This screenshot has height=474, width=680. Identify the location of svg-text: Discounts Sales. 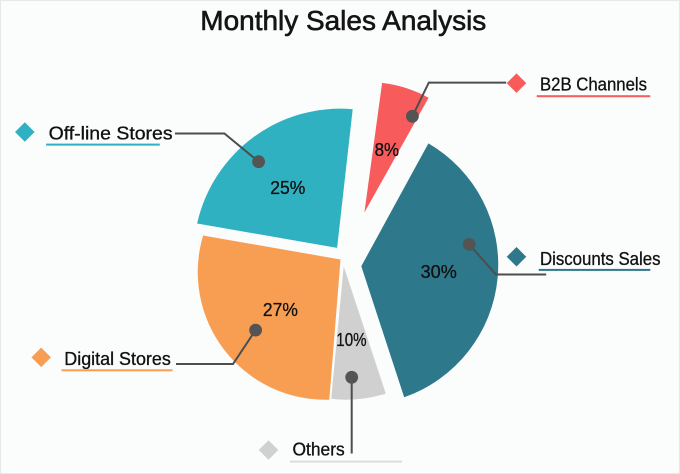
(600, 259).